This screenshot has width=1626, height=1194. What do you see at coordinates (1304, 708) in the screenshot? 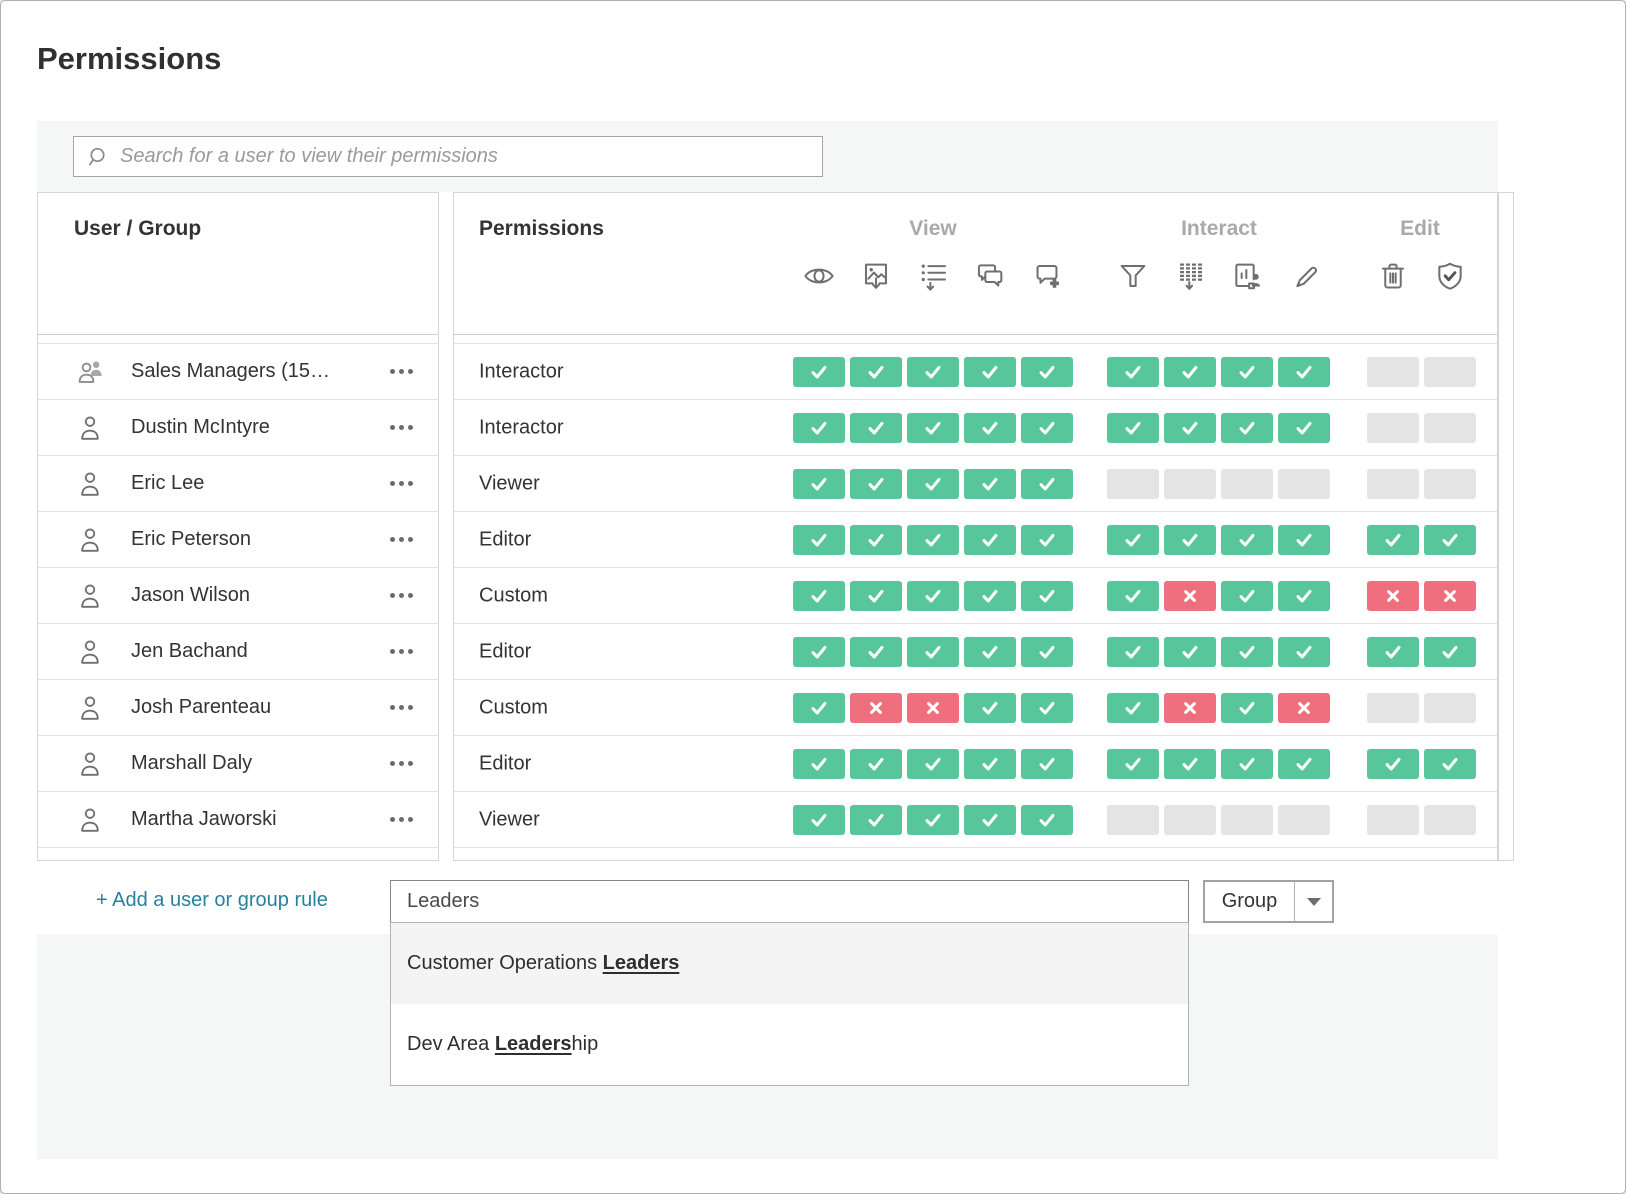
I see `web-edit-denied-cell` at bounding box center [1304, 708].